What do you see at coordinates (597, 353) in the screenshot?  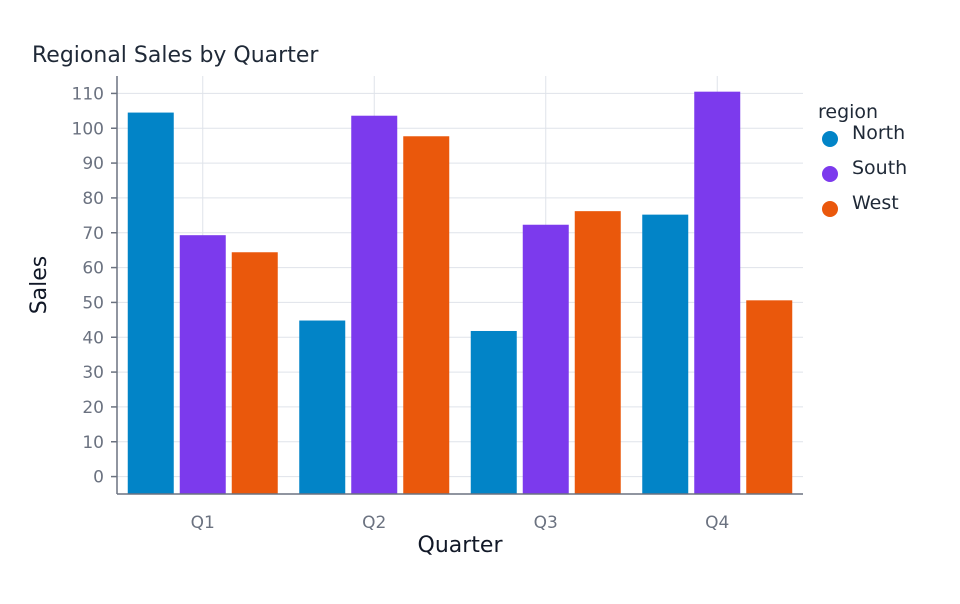 I see `bar-west-q3` at bounding box center [597, 353].